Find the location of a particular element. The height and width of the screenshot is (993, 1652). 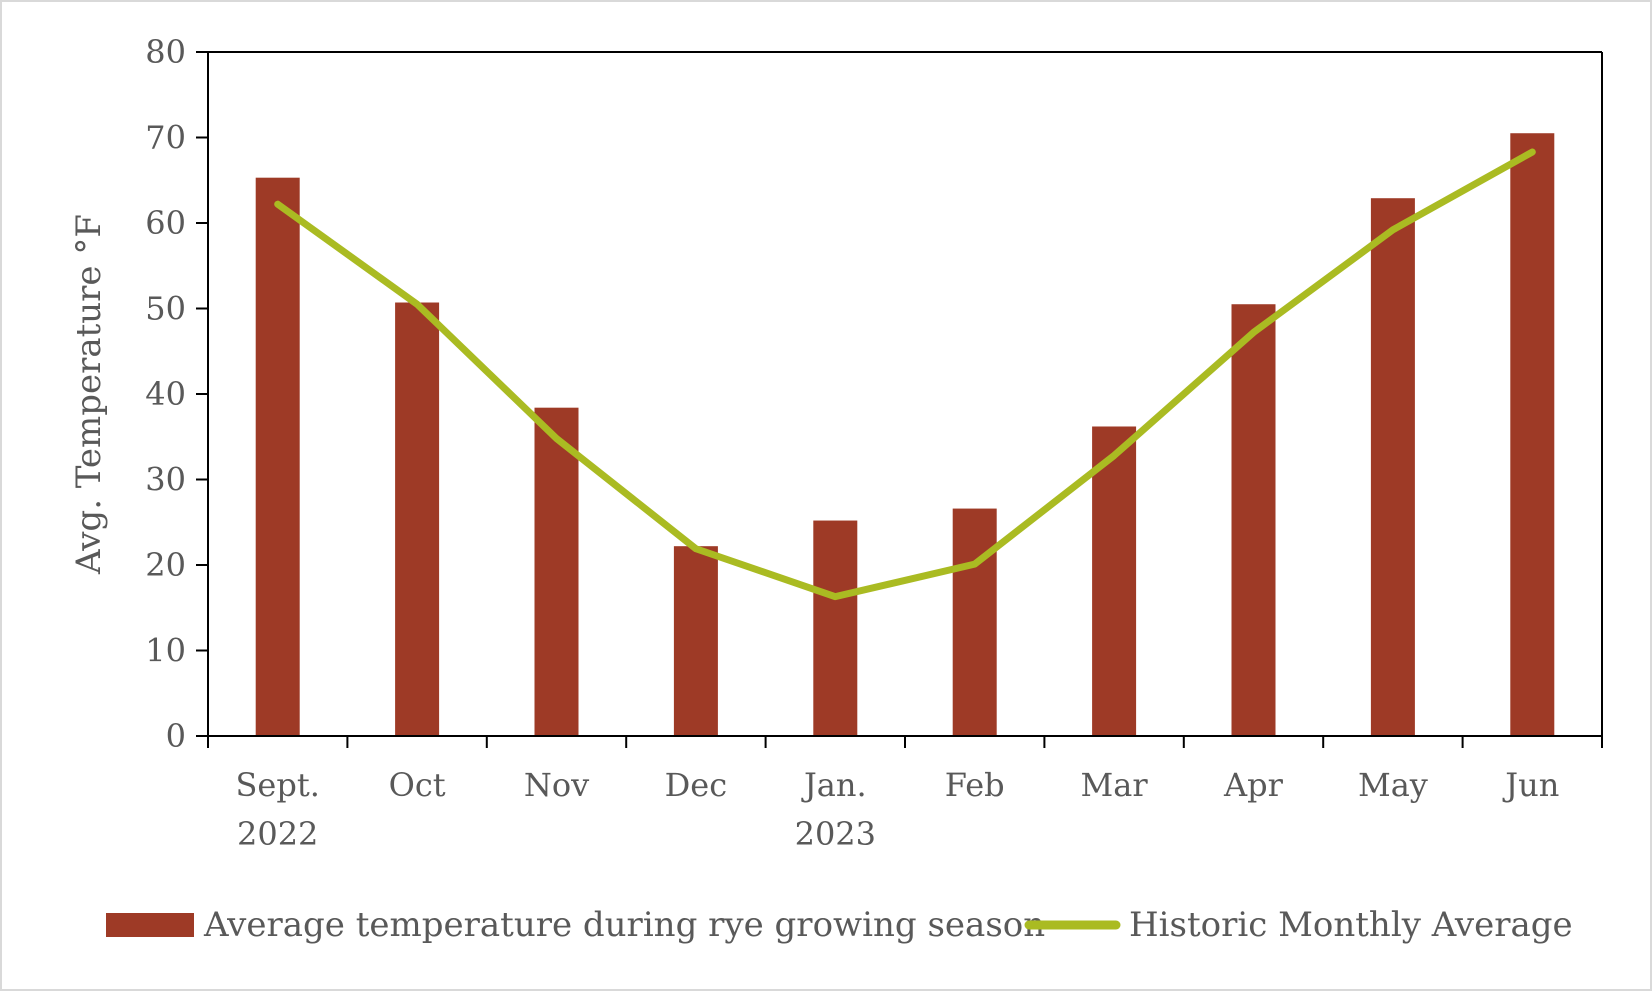

x-tick-label-6: Mar is located at coordinates (1115, 785).